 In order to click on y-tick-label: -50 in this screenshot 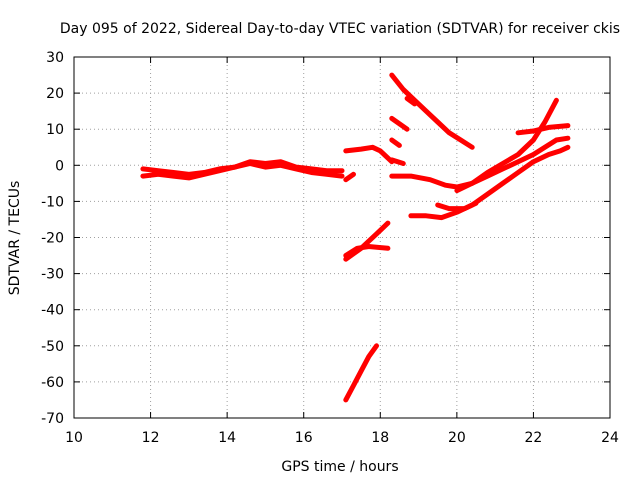, I will do `click(52, 347)`.